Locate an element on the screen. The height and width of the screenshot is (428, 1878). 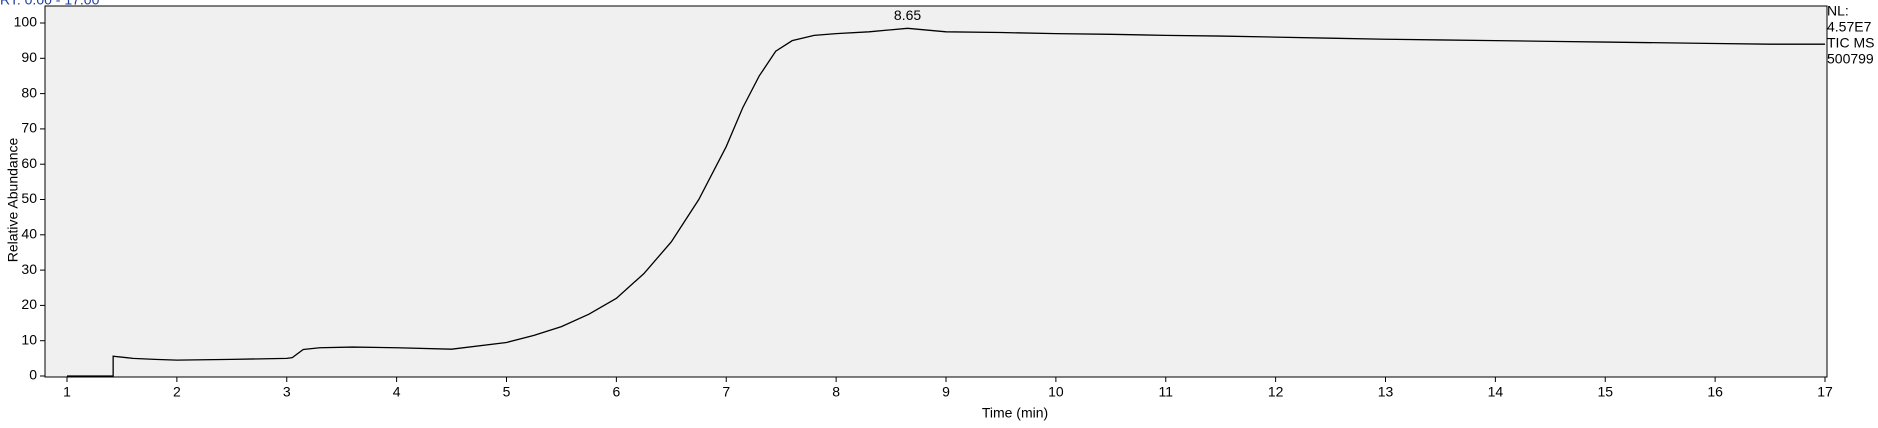
y-axis-label: Relative Abundance is located at coordinates (13, 200).